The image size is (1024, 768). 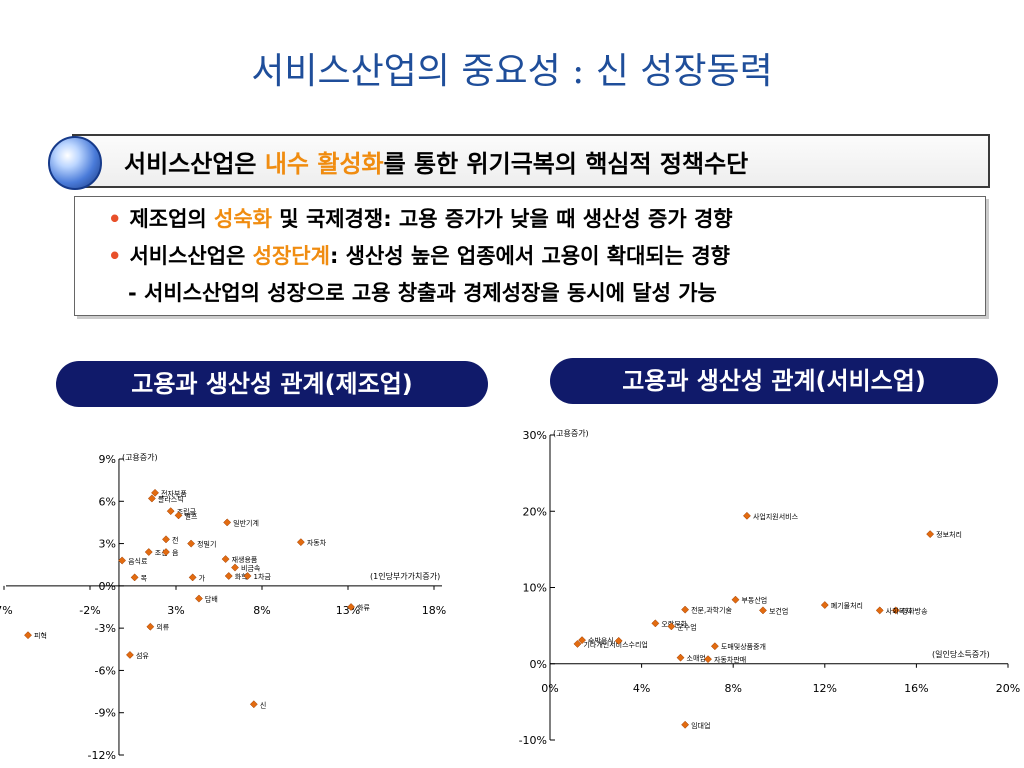 What do you see at coordinates (949, 534) in the screenshot?
I see `data-label: 정보처리` at bounding box center [949, 534].